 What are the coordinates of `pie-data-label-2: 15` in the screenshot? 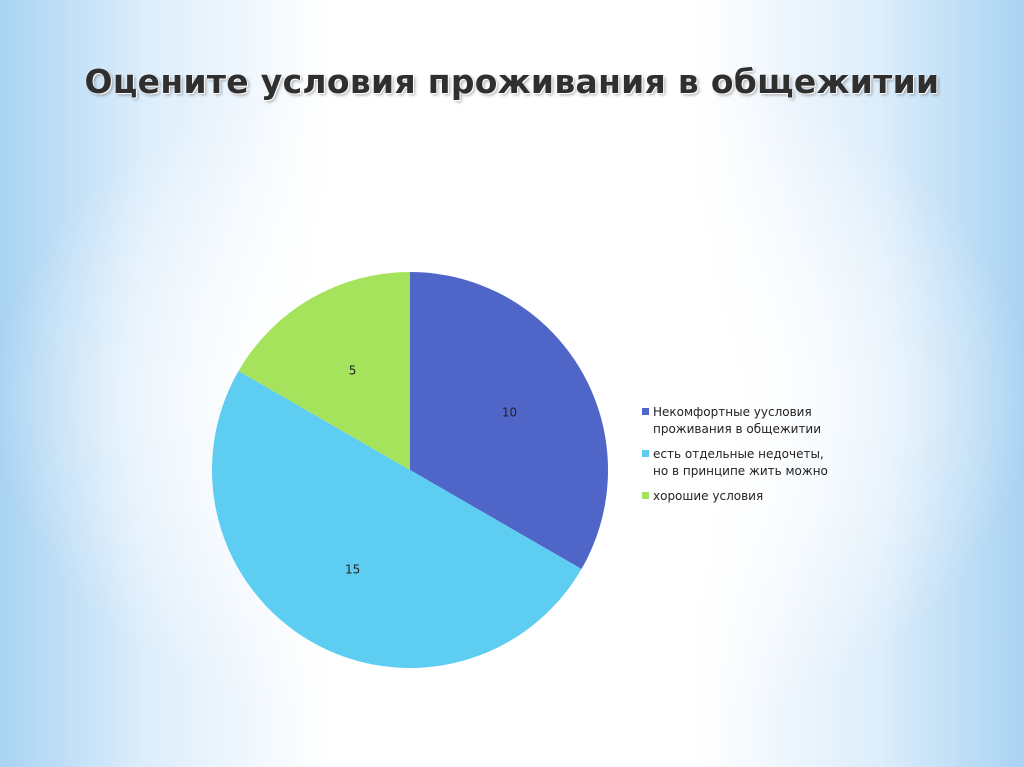 It's located at (352, 569).